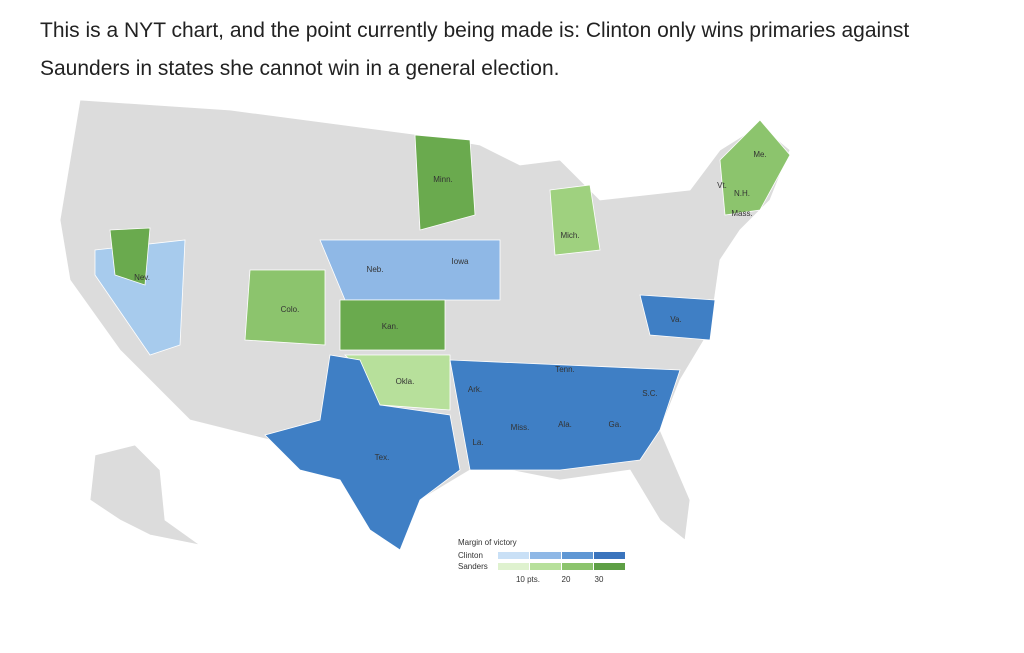  What do you see at coordinates (755, 167) in the screenshot?
I see `new-england` at bounding box center [755, 167].